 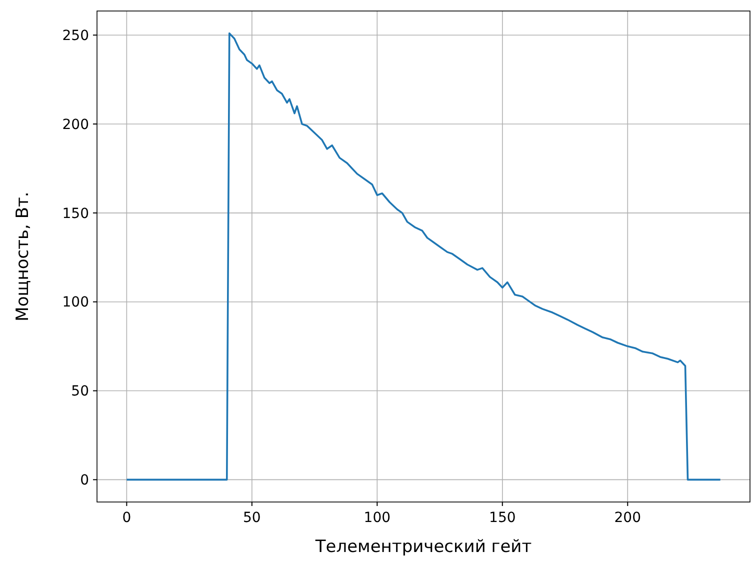 I want to click on y-tick-label: 150, so click(x=75, y=214).